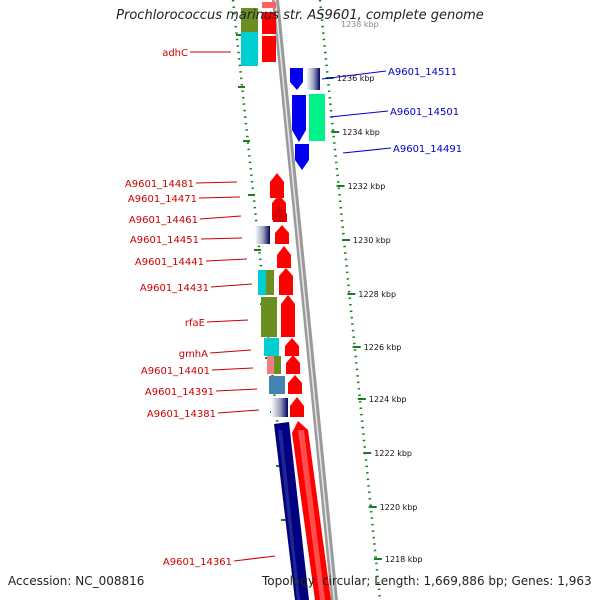 This screenshot has width=600, height=600. What do you see at coordinates (377, 294) in the screenshot?
I see `scale-label: 1228 kbp` at bounding box center [377, 294].